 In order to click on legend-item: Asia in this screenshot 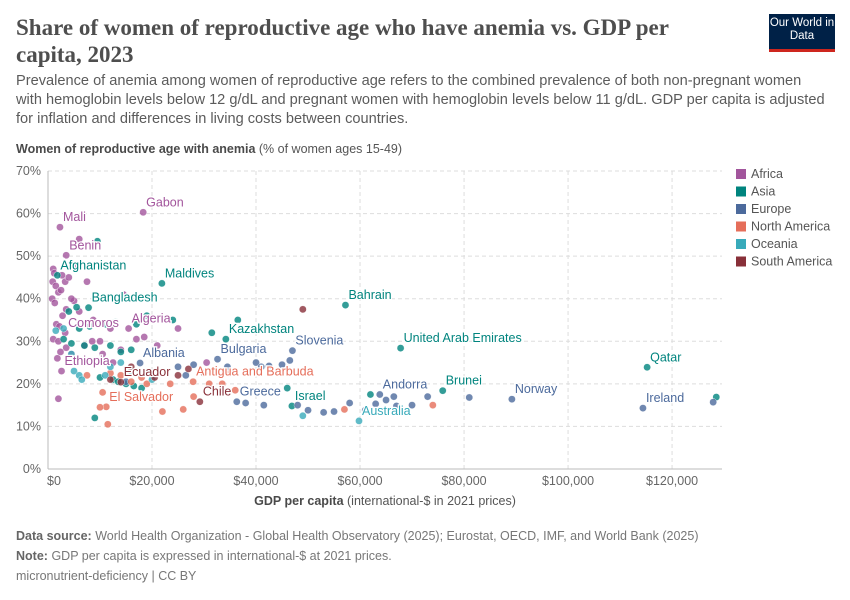, I will do `click(763, 192)`.